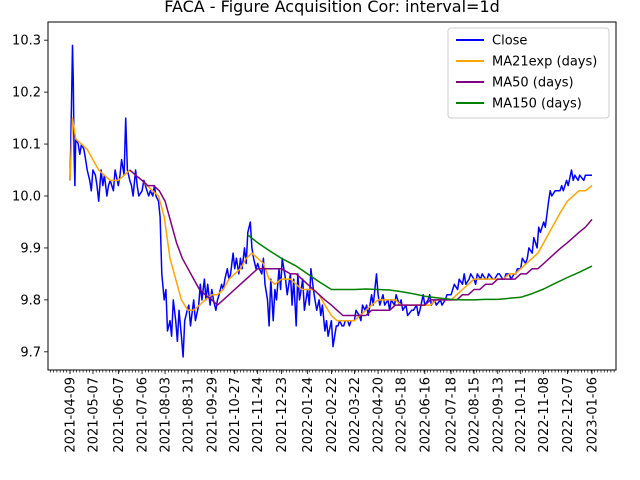 Image resolution: width=640 pixels, height=480 pixels. Describe the element at coordinates (212, 415) in the screenshot. I see `x-tick-label: 2021-09-29` at that location.